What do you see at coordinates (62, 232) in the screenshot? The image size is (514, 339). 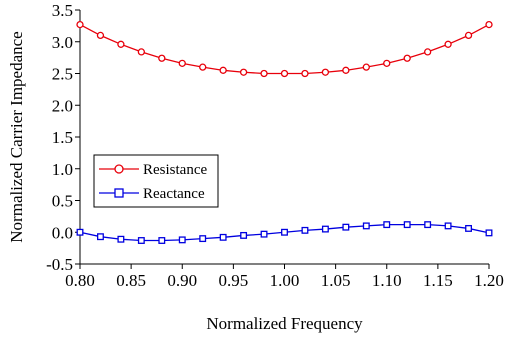 I see `y-tick-label: 0.0` at bounding box center [62, 232].